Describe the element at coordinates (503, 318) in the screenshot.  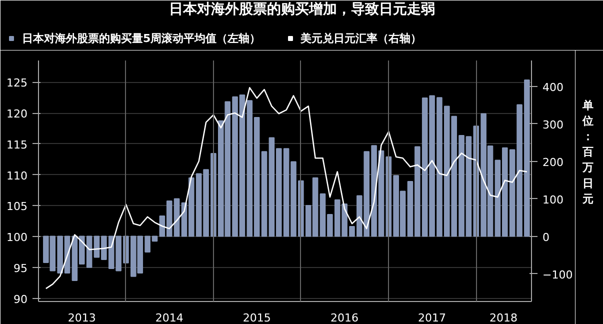
I see `x-tick-label: 2018` at that location.